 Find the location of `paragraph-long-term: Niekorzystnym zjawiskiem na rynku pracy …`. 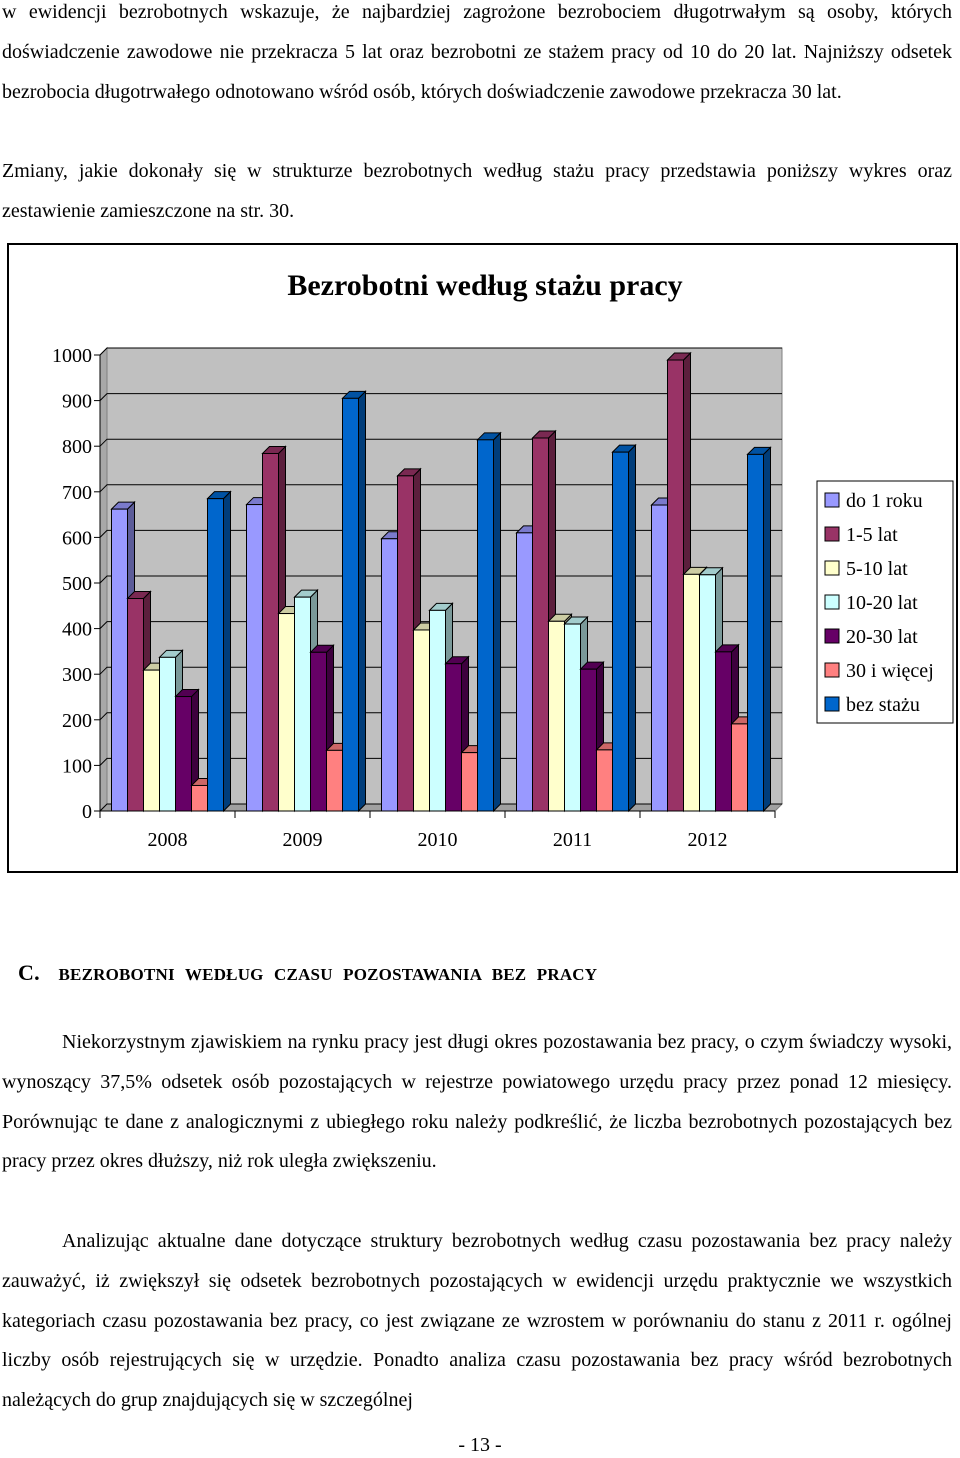

paragraph-long-term: Niekorzystnym zjawiskiem na rynku pracy … is located at coordinates (477, 1102).